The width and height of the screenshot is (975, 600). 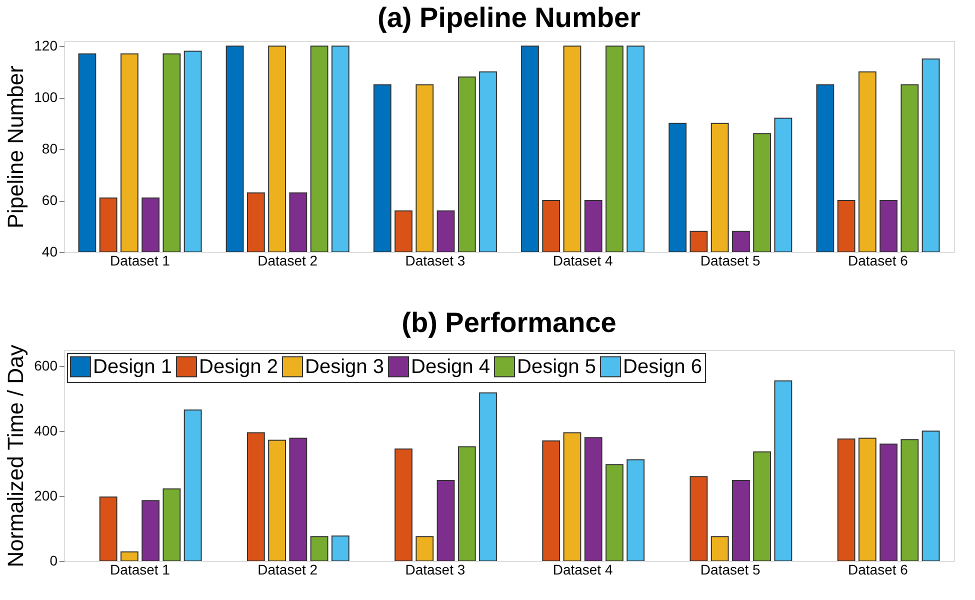 I want to click on y-tick-label: 80, so click(x=50, y=148).